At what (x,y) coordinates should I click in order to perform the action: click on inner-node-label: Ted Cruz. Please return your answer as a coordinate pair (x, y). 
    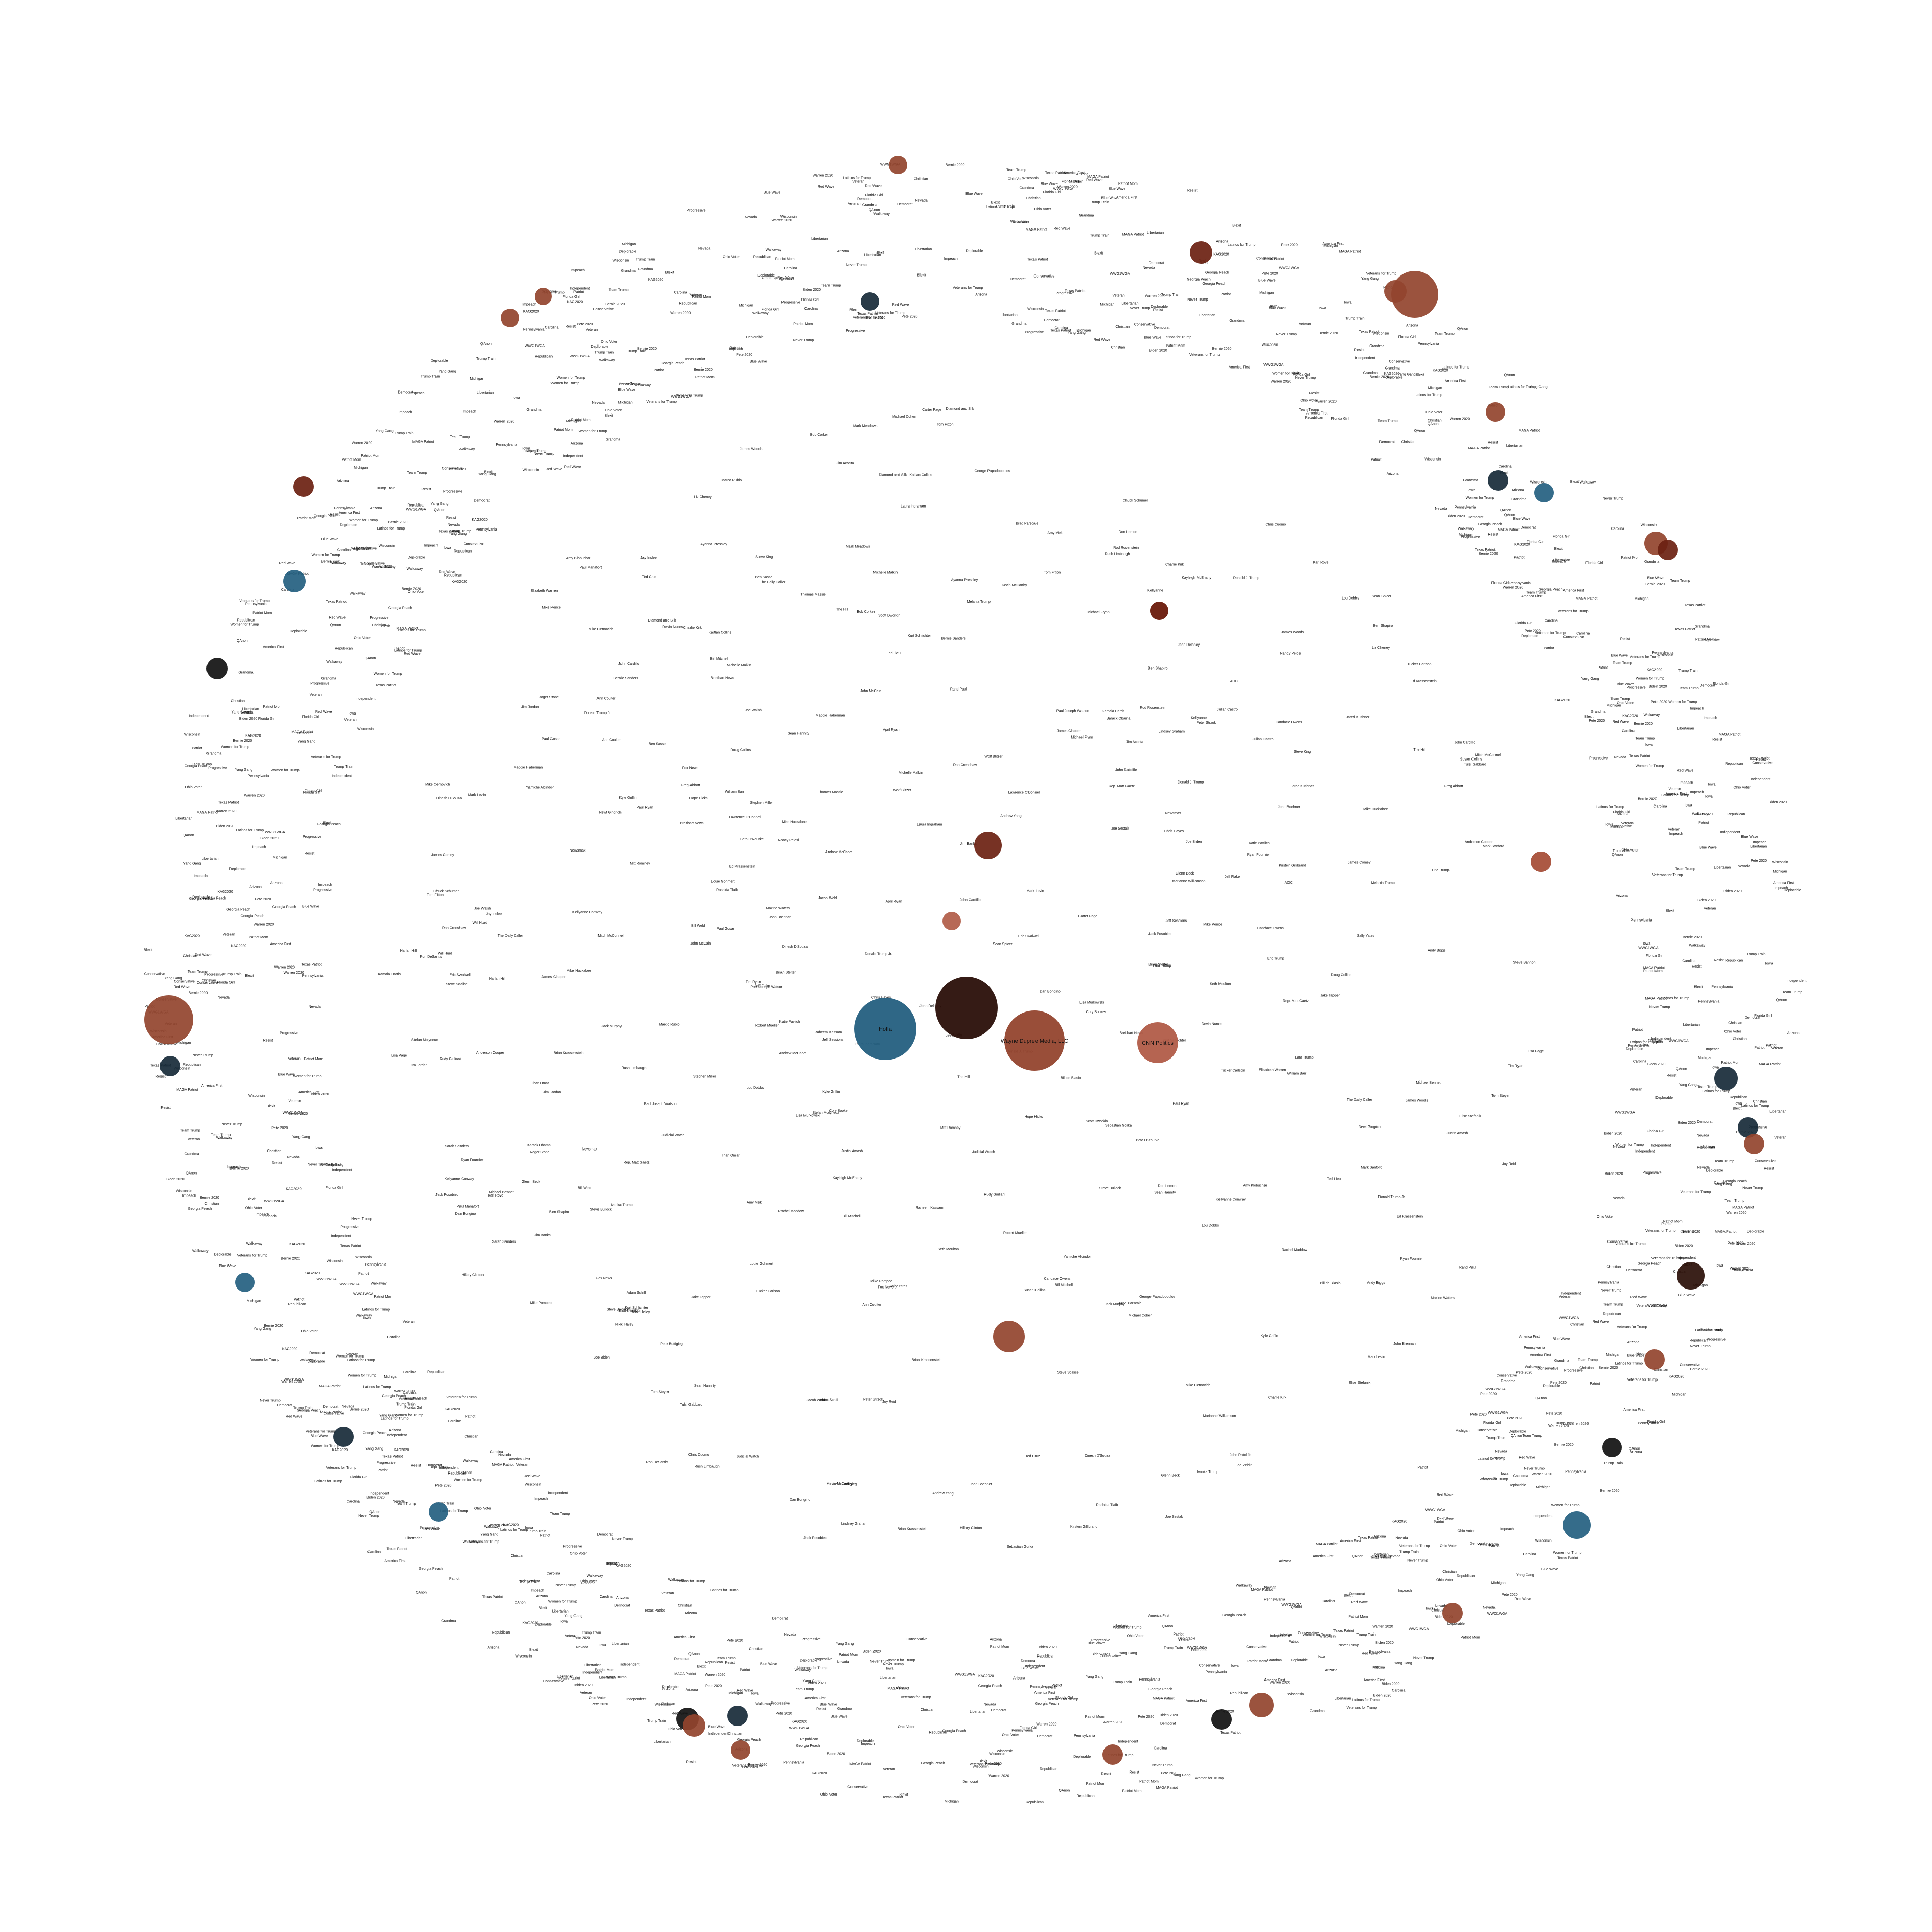
    Looking at the image, I should click on (649, 577).